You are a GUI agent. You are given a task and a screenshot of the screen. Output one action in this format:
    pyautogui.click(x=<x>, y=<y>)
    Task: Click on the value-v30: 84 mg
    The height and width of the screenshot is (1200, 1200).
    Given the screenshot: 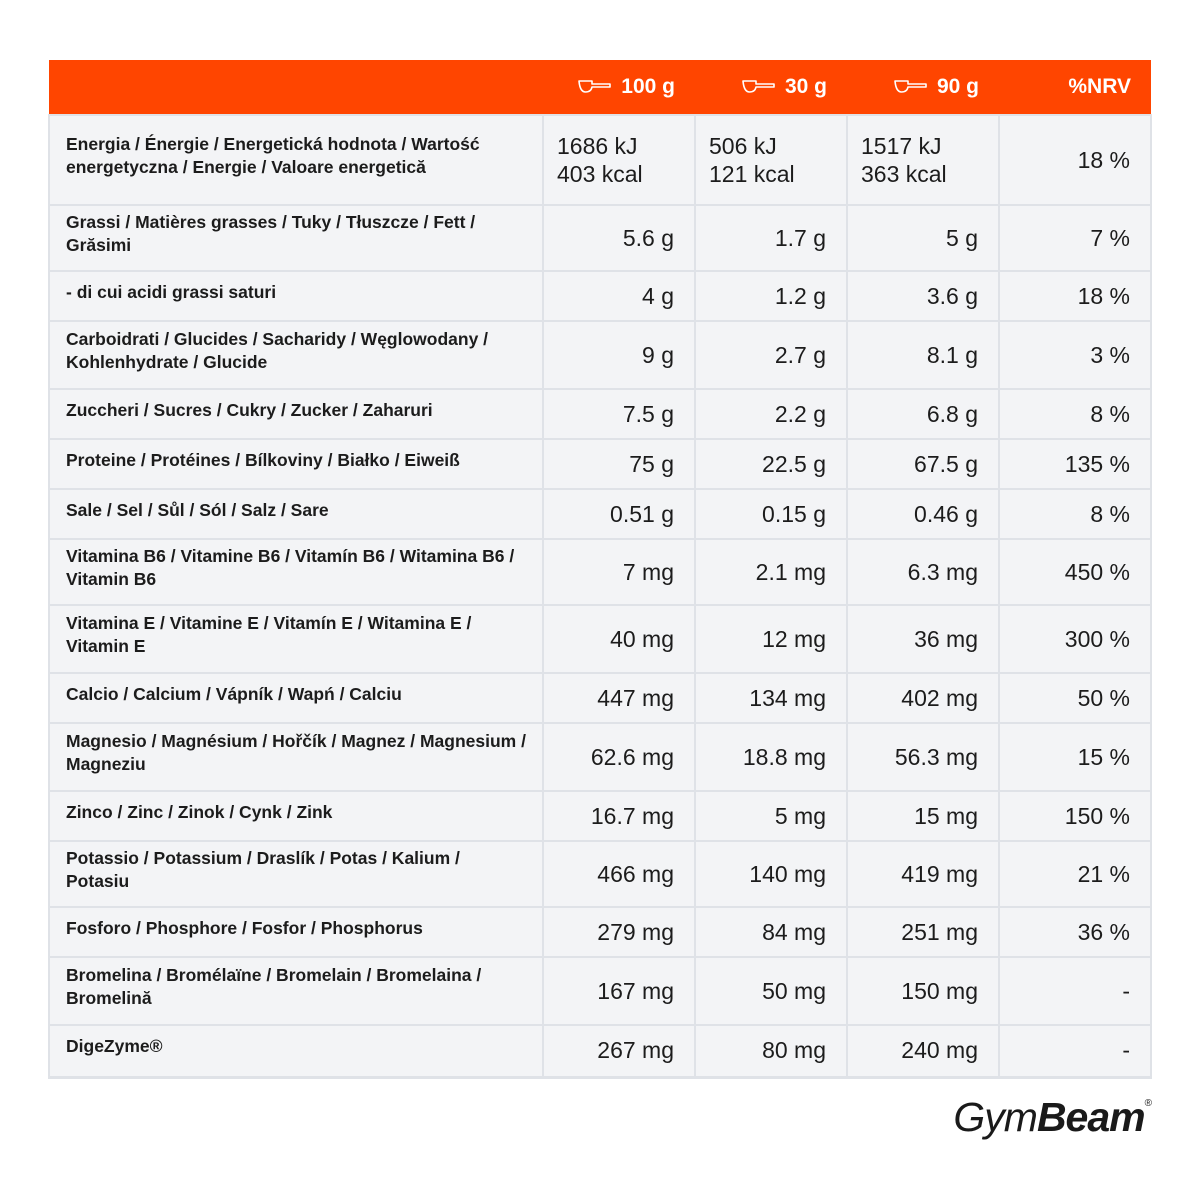 What is the action you would take?
    pyautogui.click(x=771, y=932)
    